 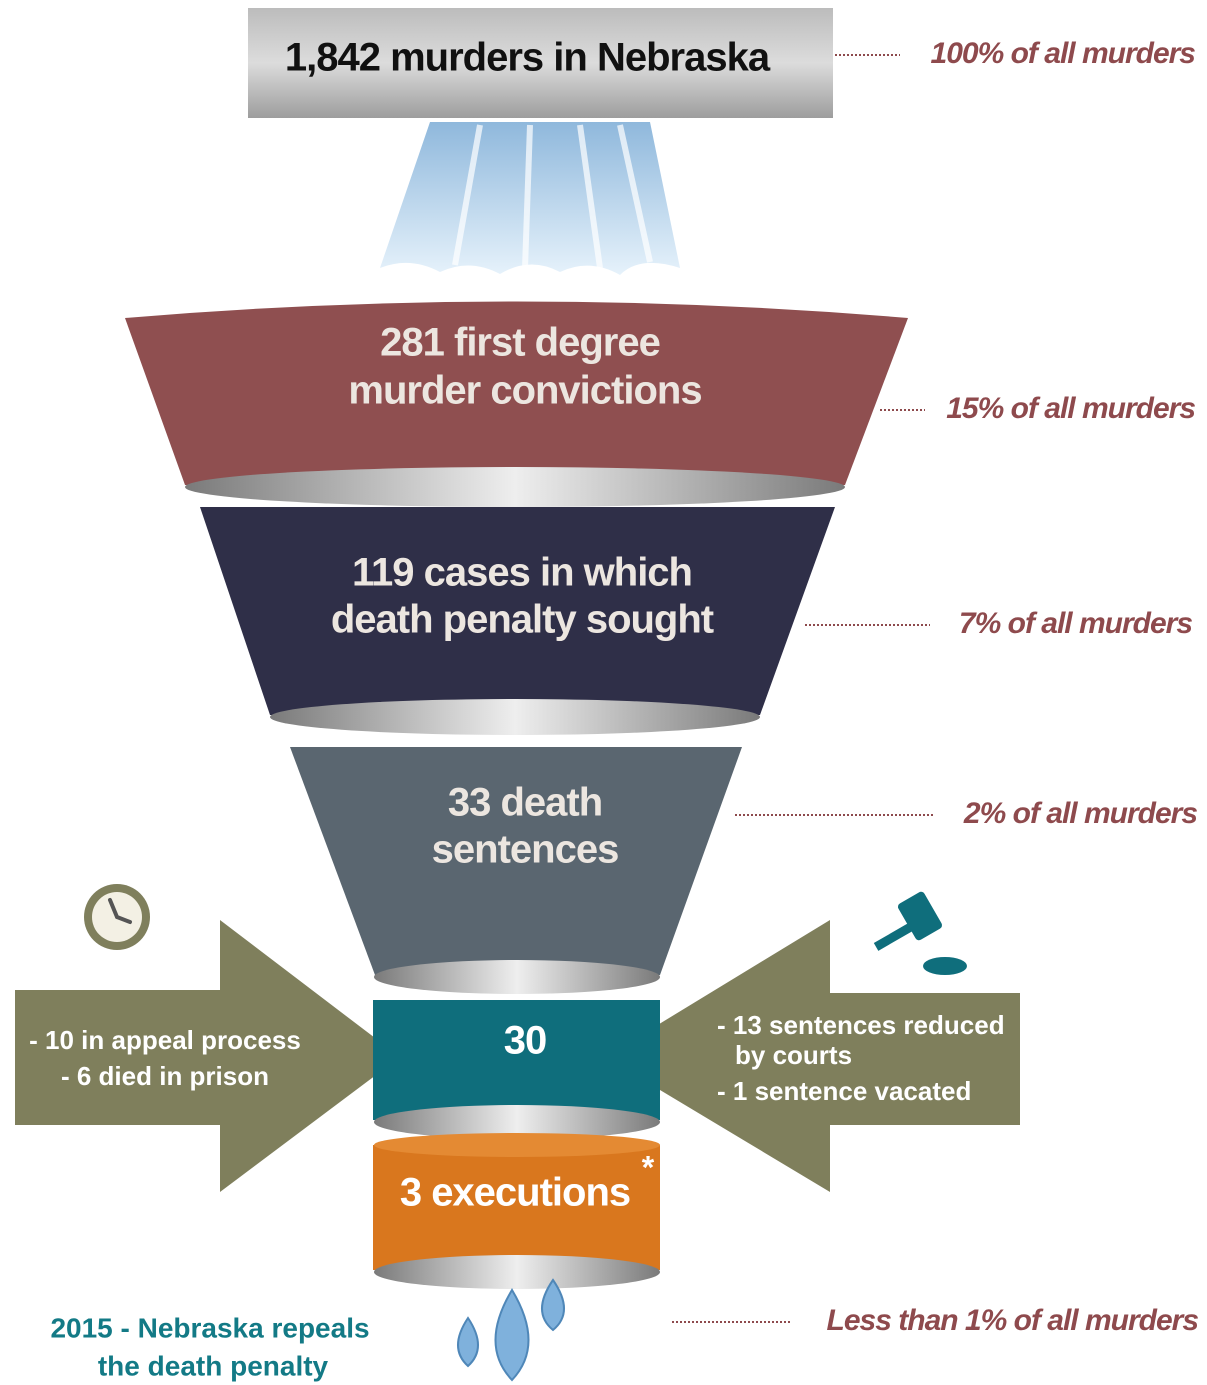 What do you see at coordinates (207, 1056) in the screenshot?
I see `left-arrow` at bounding box center [207, 1056].